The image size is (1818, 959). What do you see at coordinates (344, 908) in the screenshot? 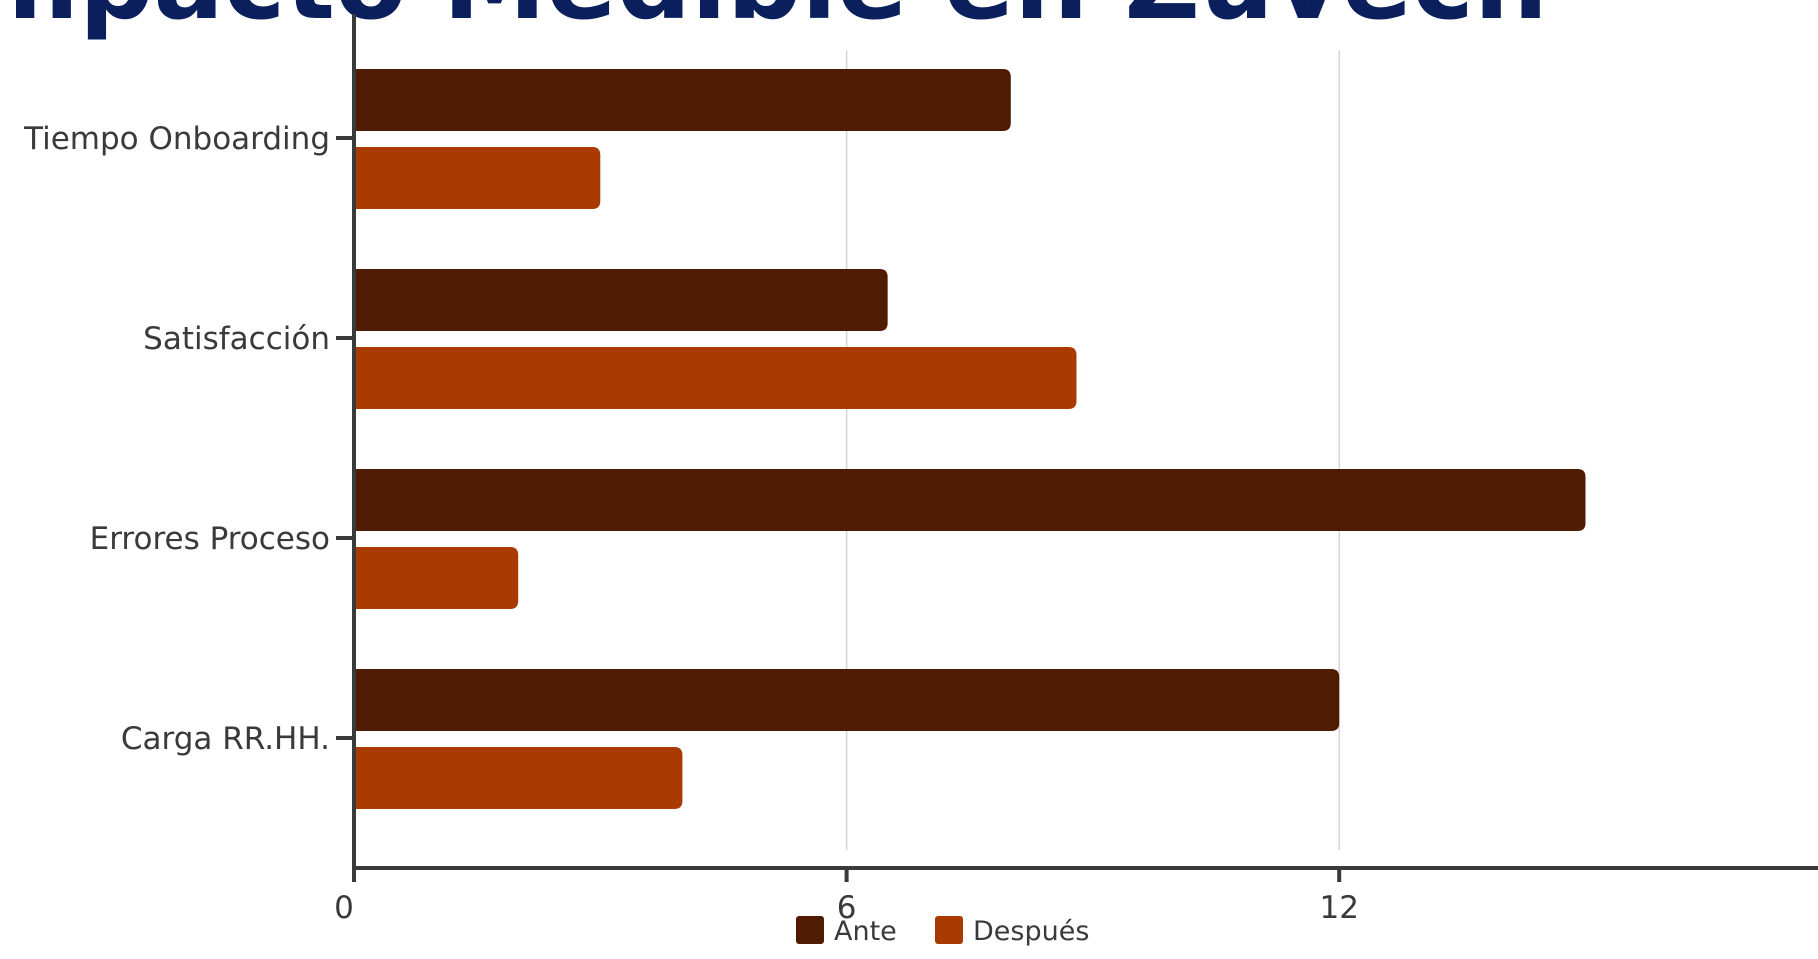
I see `x-tick-label-0: 0` at bounding box center [344, 908].